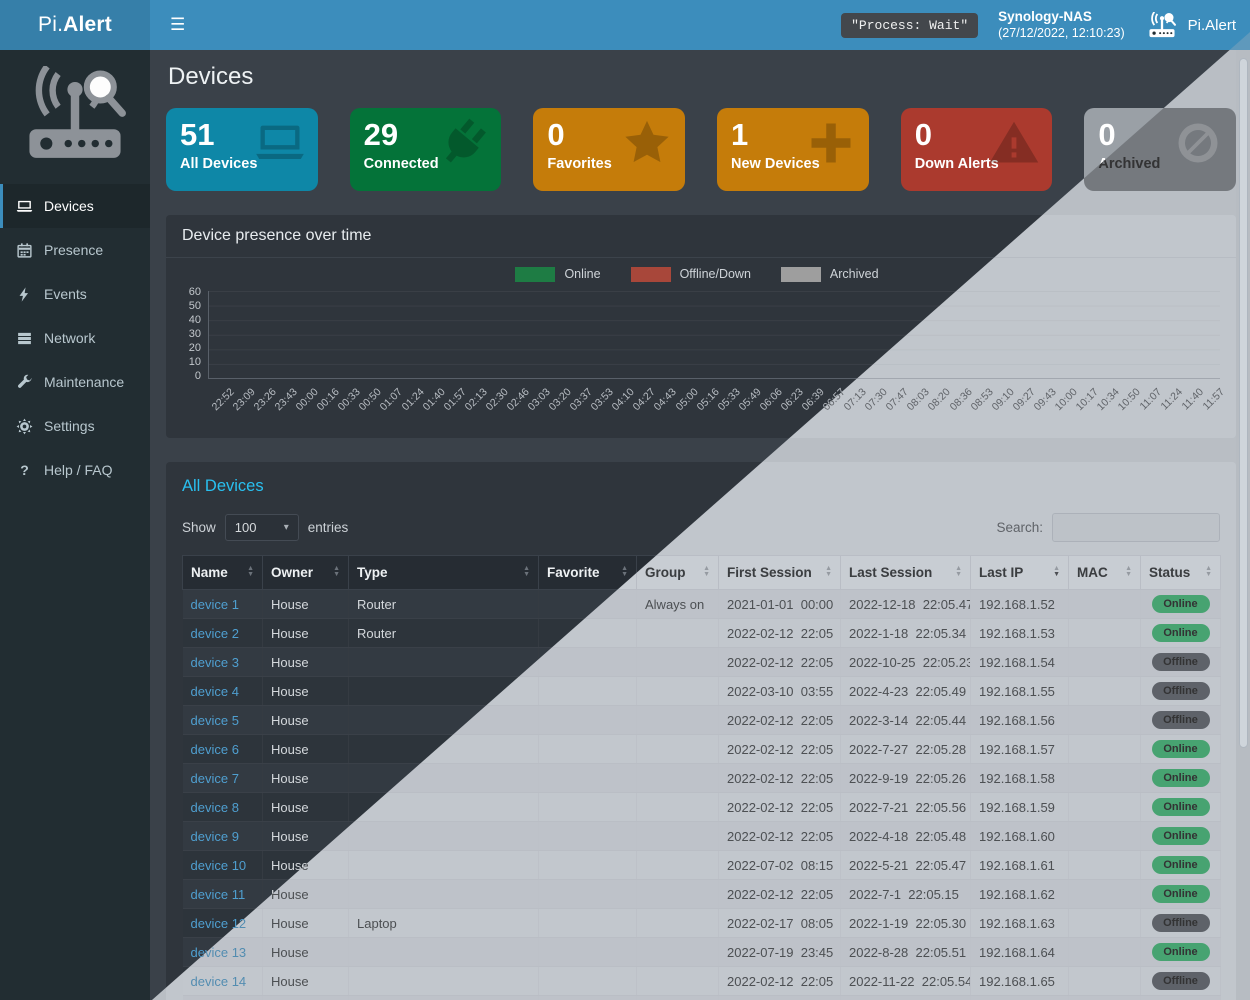  I want to click on device-link: device 7, so click(214, 778).